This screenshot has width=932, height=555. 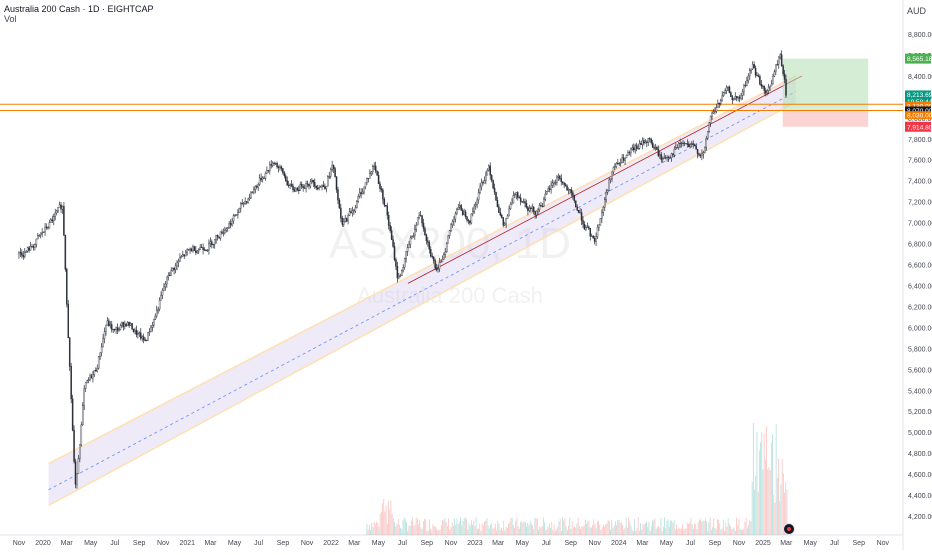 I want to click on volume-legend-label: Vol, so click(x=10, y=19).